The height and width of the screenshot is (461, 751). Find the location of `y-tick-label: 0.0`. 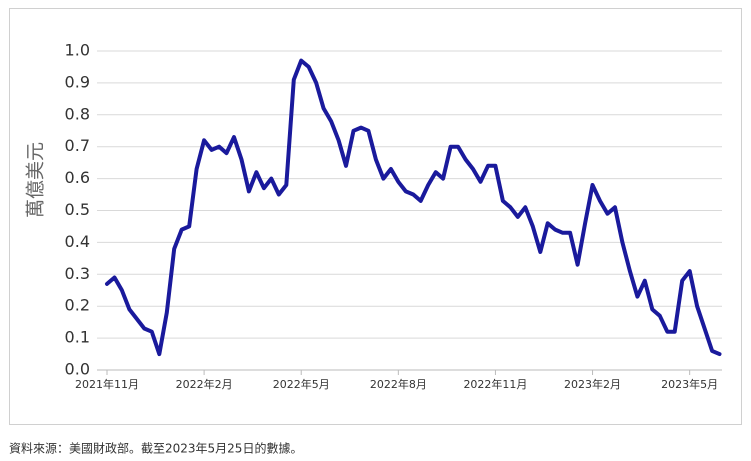

y-tick-label: 0.0 is located at coordinates (77, 369).